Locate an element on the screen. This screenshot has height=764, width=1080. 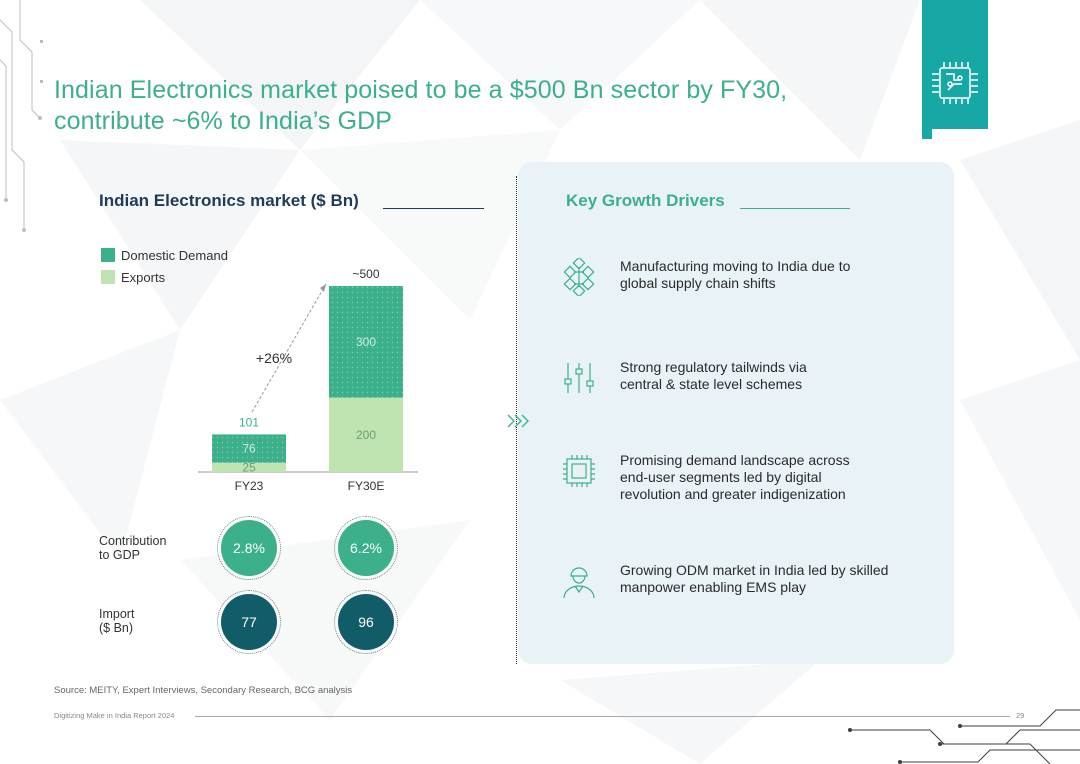
bar-texture-fy30e is located at coordinates (366, 342).